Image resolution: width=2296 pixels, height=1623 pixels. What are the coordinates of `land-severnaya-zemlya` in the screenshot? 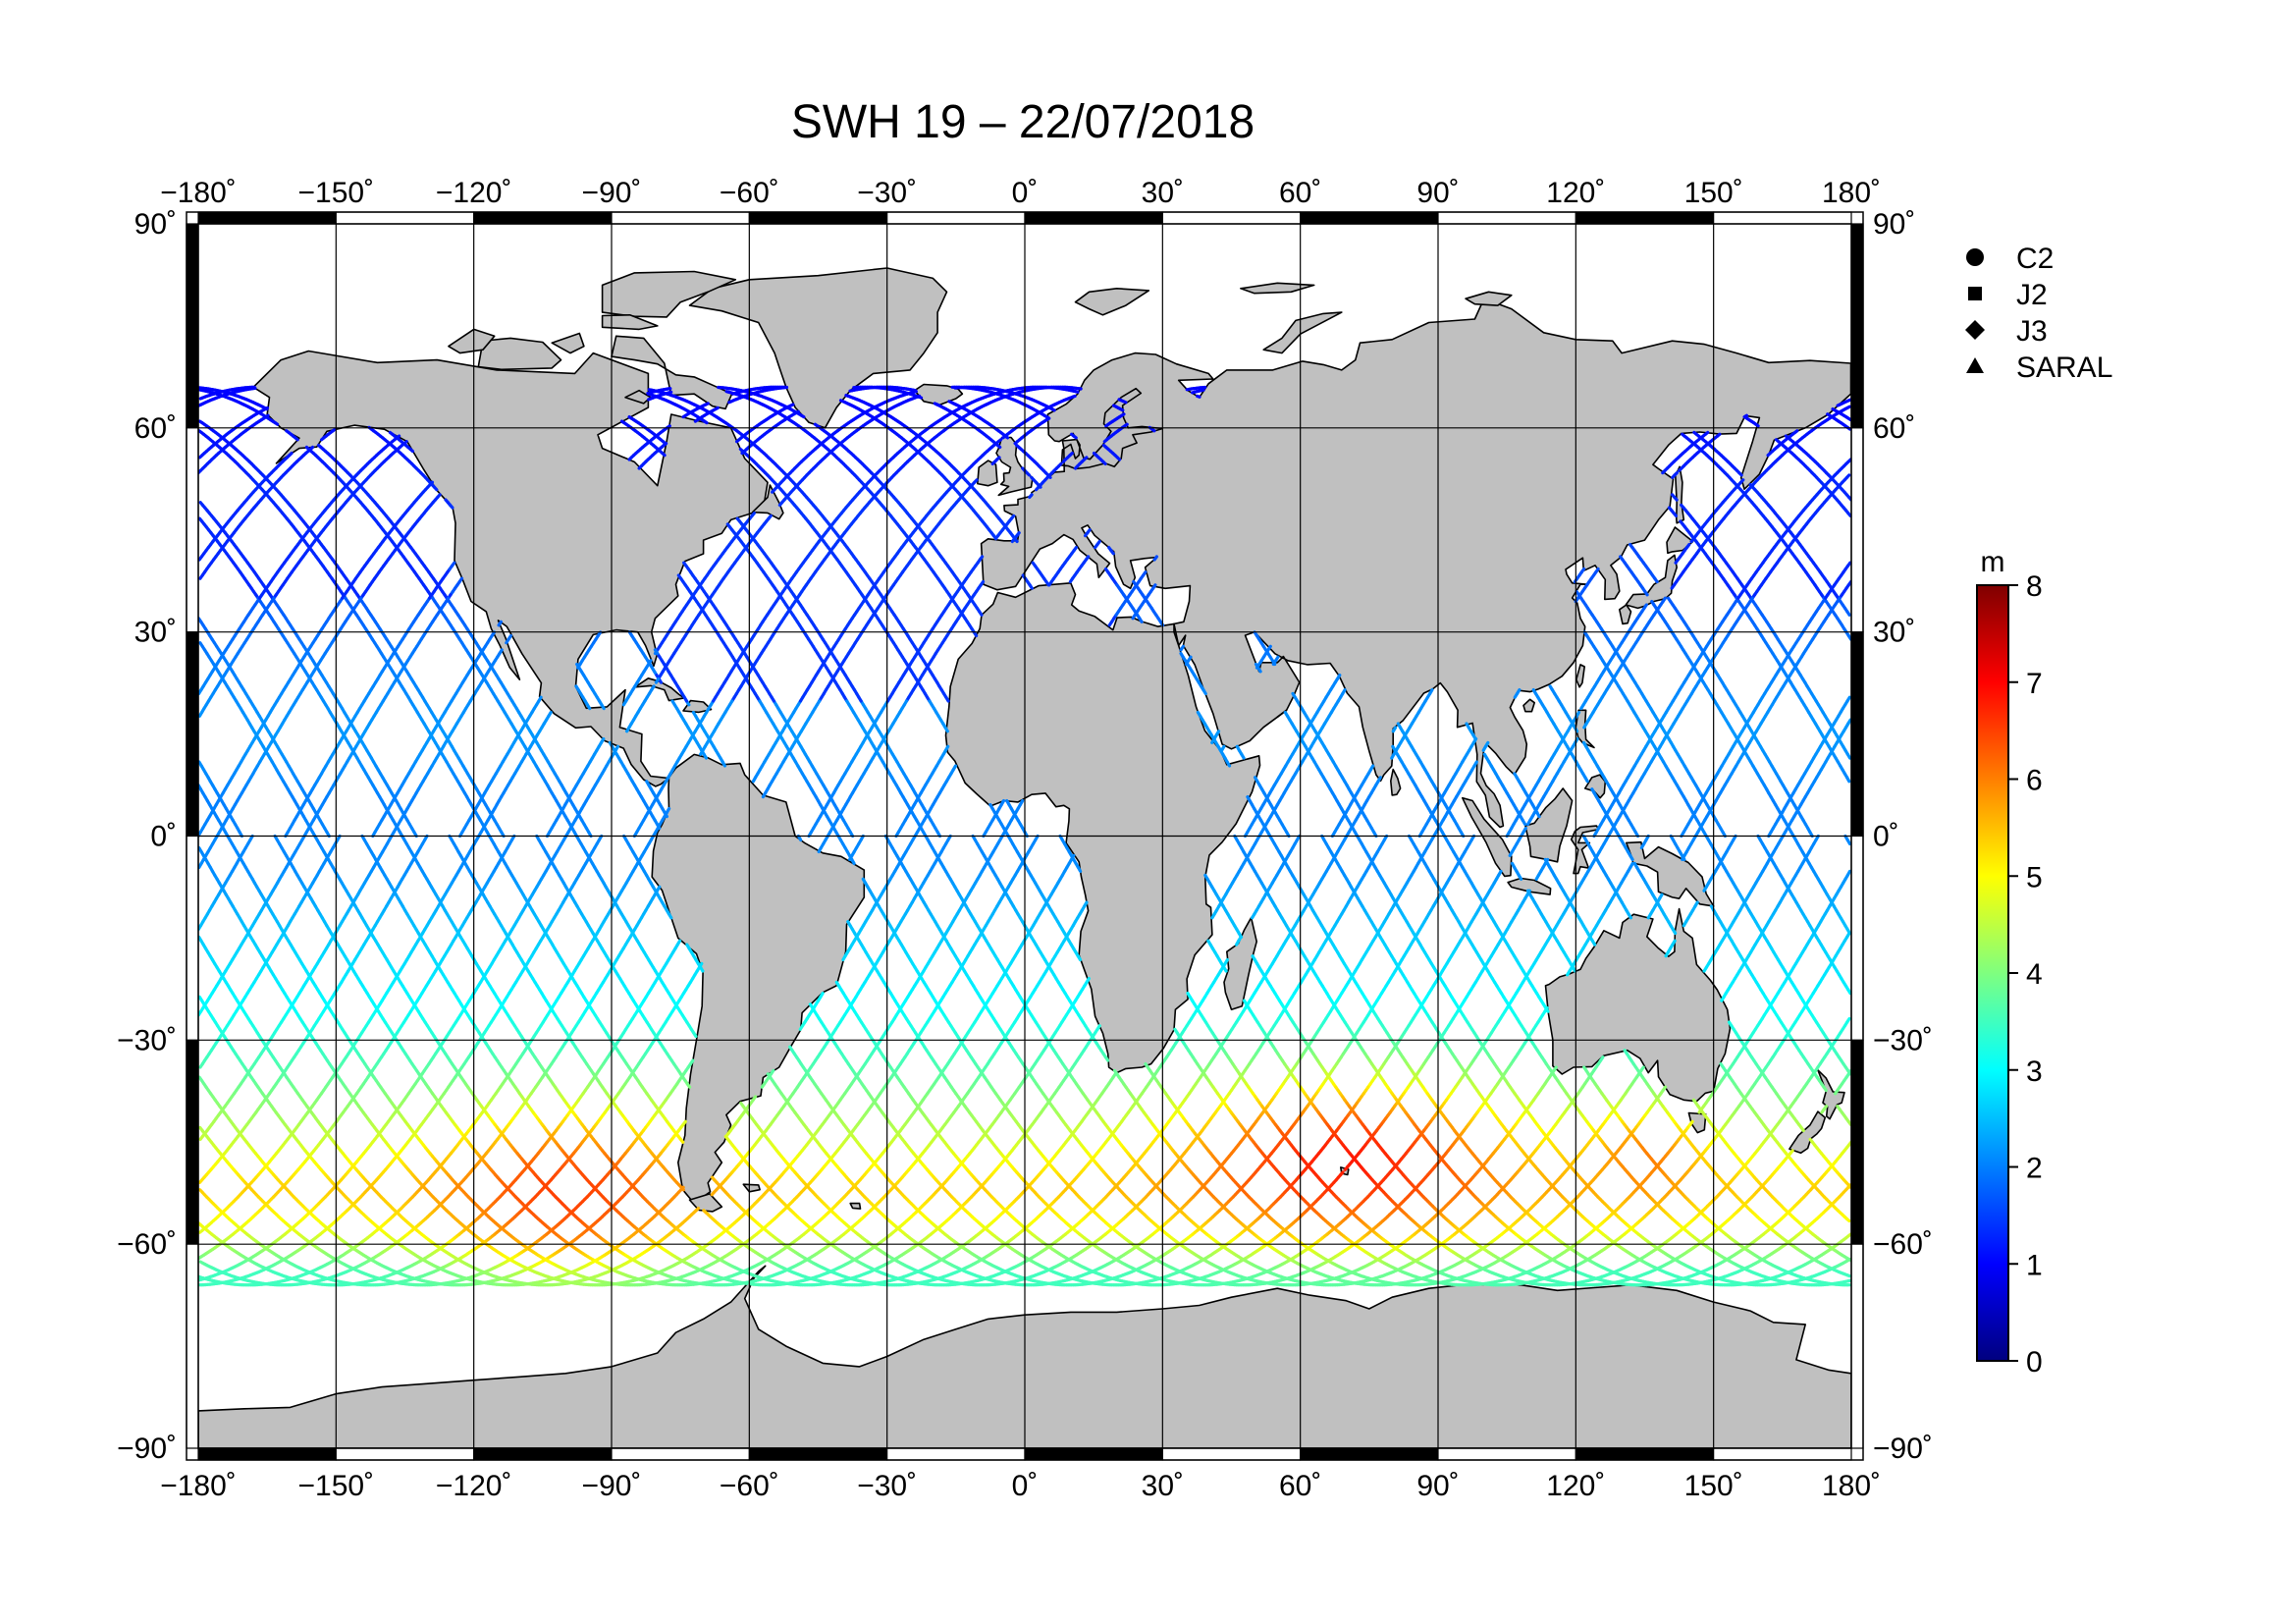 It's located at (1489, 298).